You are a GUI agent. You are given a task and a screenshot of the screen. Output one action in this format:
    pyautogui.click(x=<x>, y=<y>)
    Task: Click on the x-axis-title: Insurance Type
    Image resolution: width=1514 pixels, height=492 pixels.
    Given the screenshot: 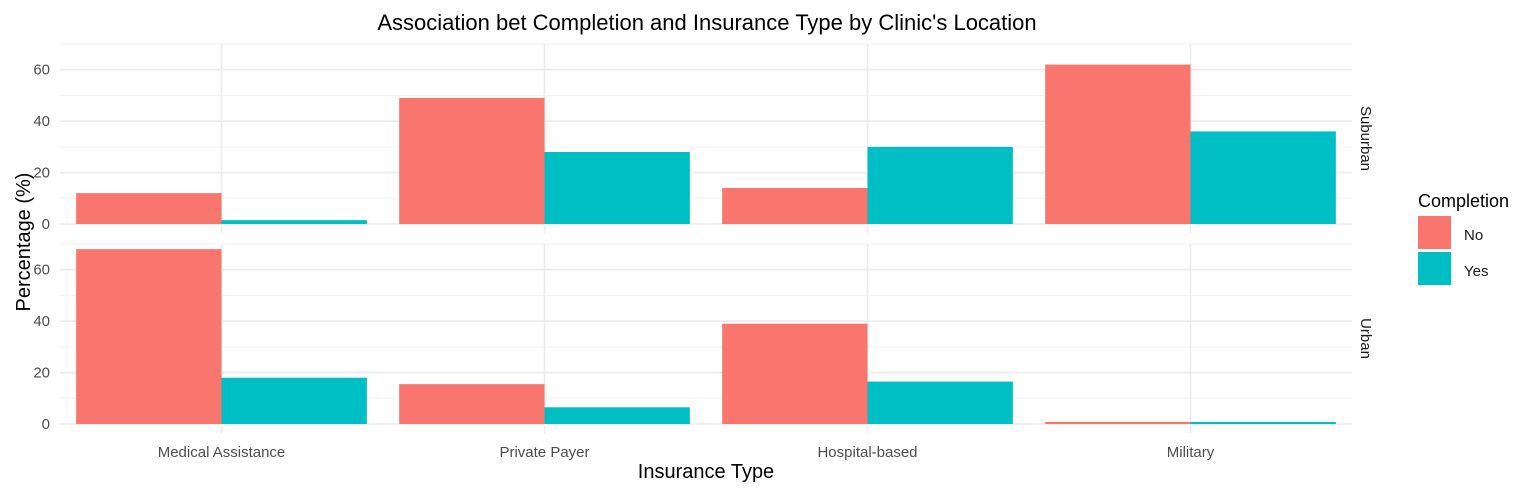 What is the action you would take?
    pyautogui.click(x=706, y=472)
    